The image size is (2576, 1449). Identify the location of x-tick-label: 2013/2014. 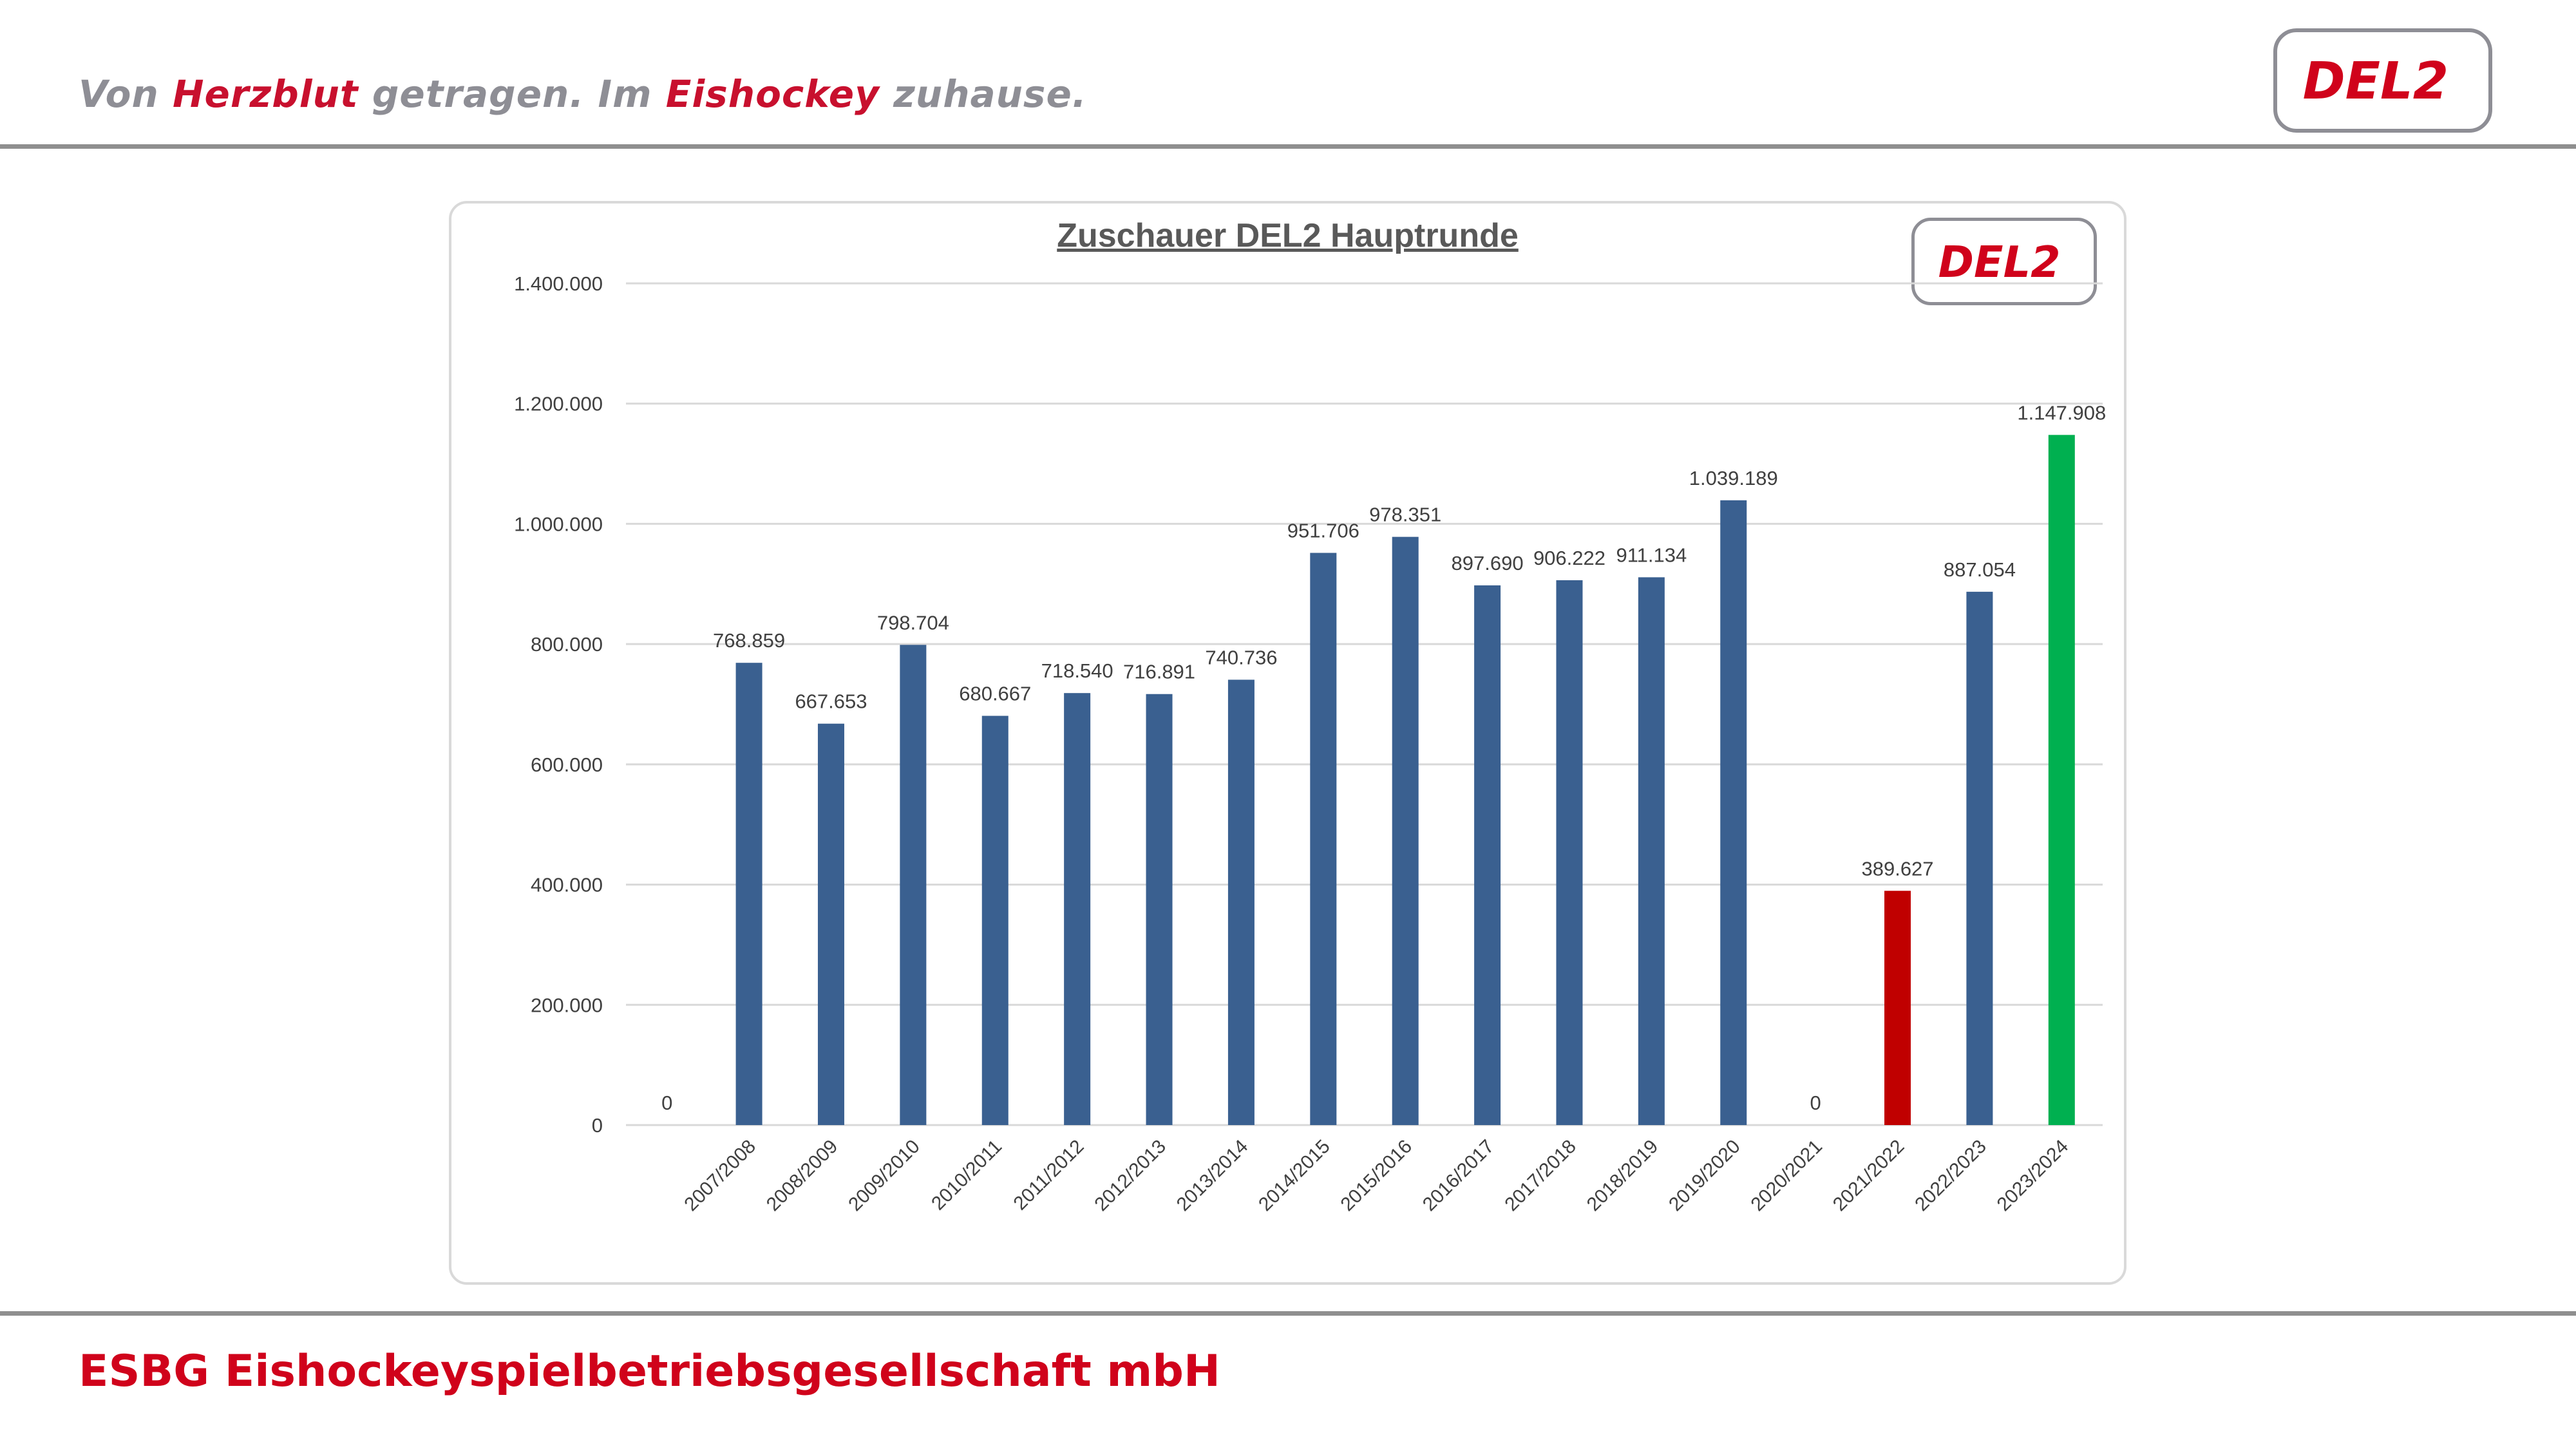
(1213, 1176).